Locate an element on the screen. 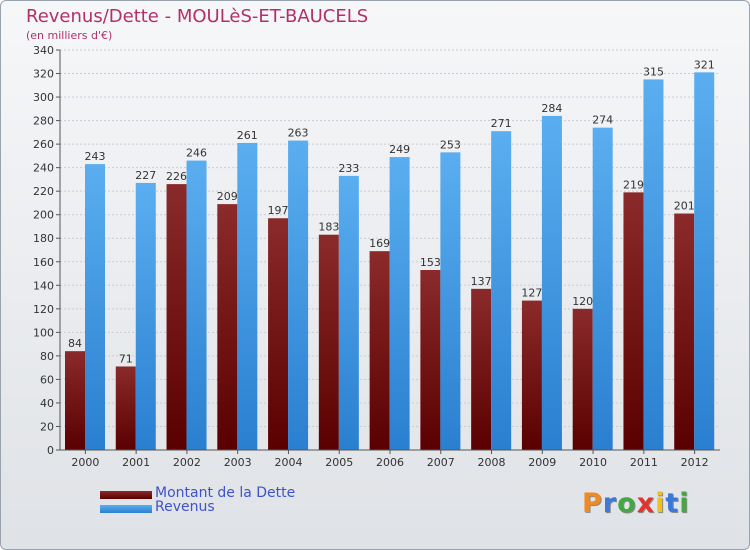  data-label-rev-2007: 253 is located at coordinates (450, 144).